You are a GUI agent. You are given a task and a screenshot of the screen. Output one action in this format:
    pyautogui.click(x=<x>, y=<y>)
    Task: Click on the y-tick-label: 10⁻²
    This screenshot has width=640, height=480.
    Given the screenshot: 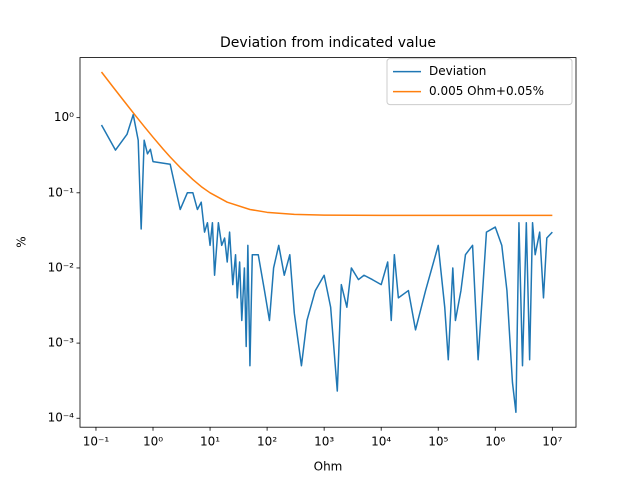 What is the action you would take?
    pyautogui.click(x=61, y=267)
    